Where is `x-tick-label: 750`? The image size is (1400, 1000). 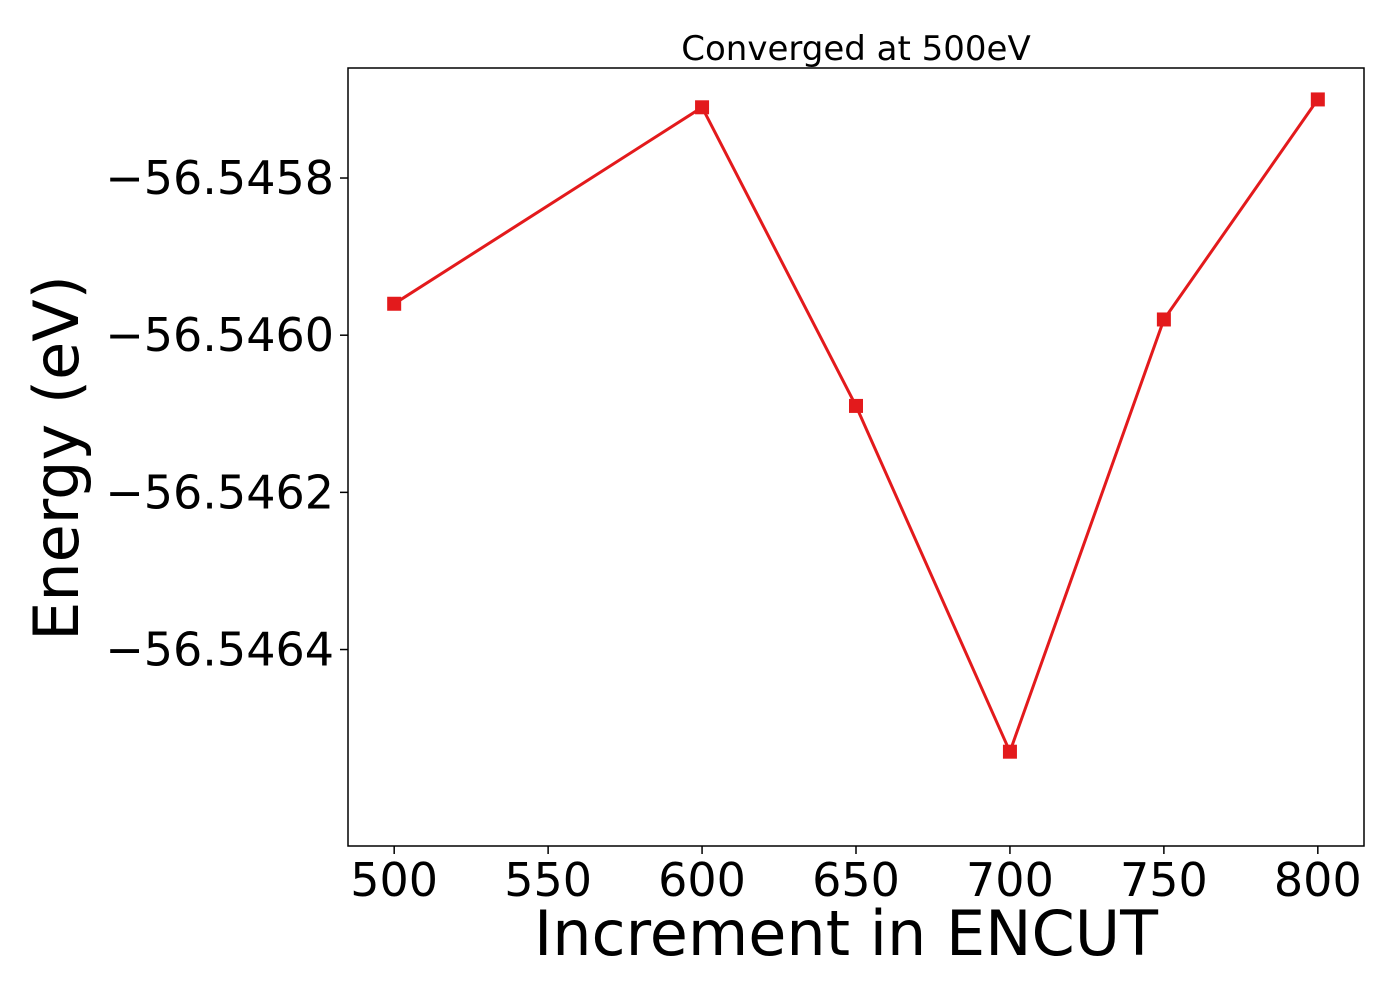
x-tick-label: 750 is located at coordinates (1164, 880).